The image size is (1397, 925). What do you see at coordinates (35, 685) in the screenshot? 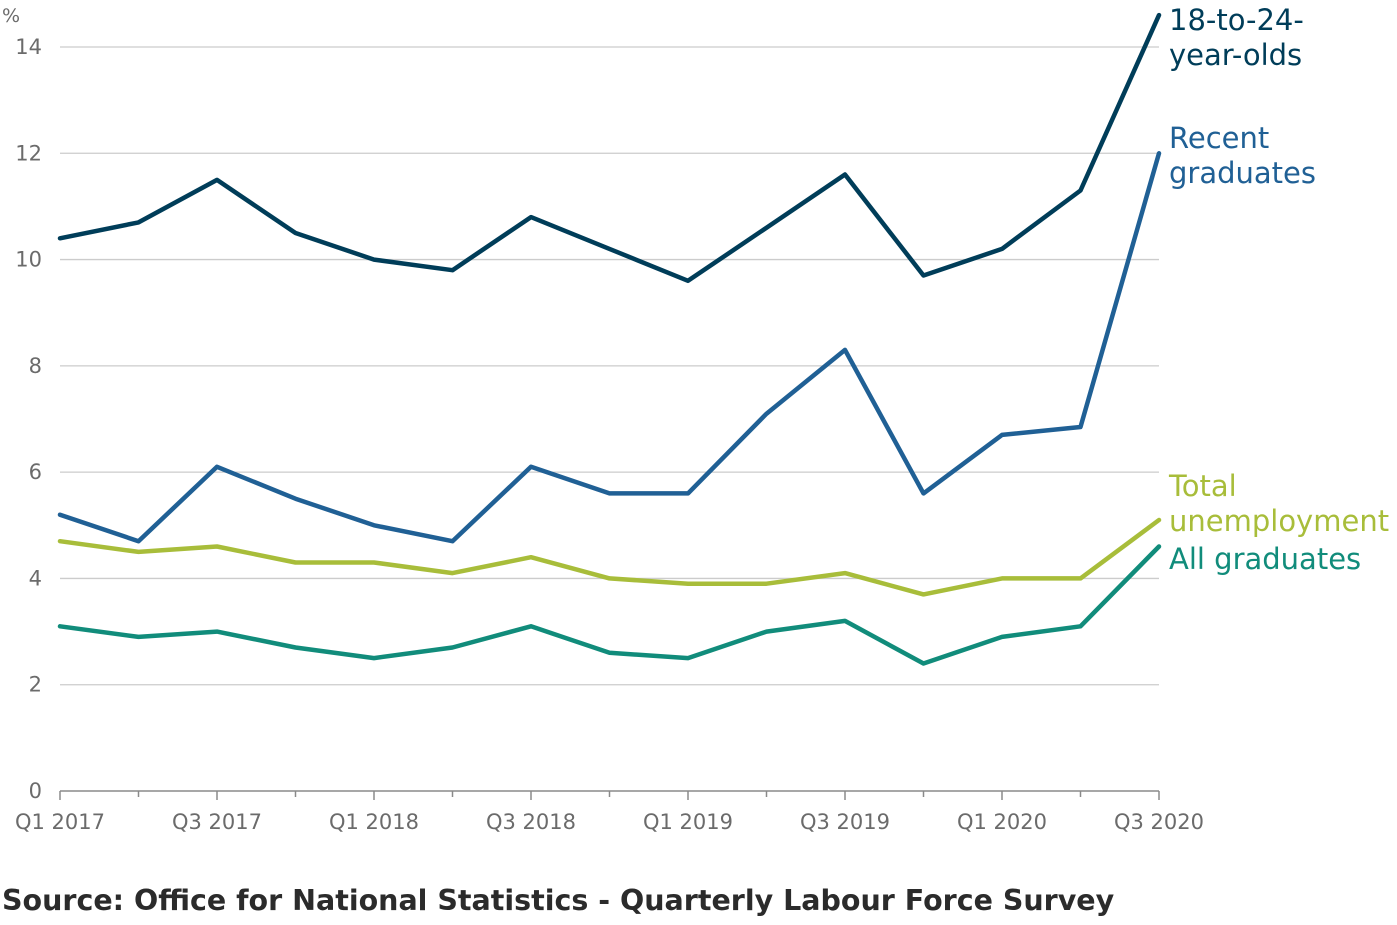
I see `y-tick-label: 2` at bounding box center [35, 685].